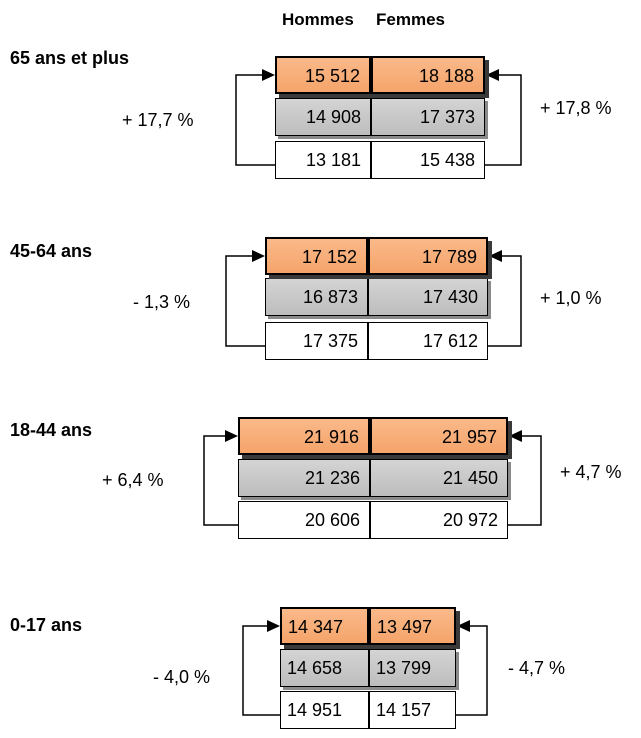  What do you see at coordinates (412, 626) in the screenshot?
I see `cell-recent-women: 13 497` at bounding box center [412, 626].